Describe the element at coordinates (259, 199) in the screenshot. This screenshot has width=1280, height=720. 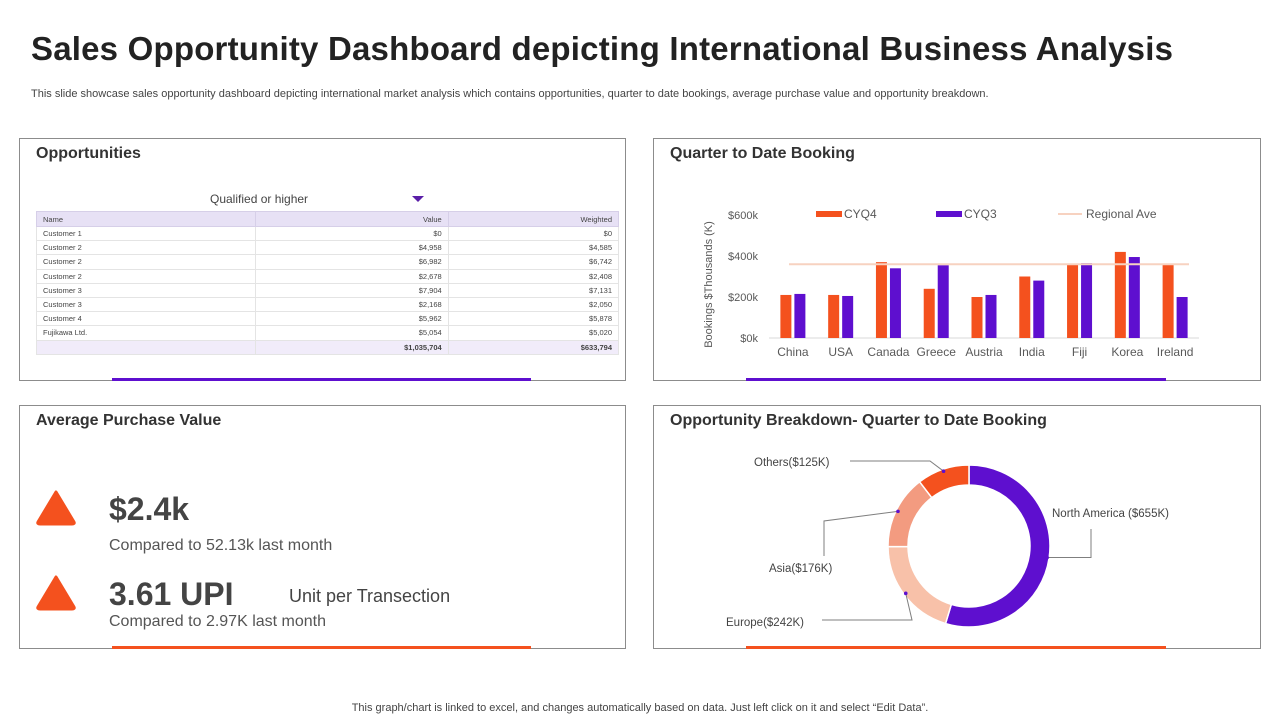
I see `qualified-filter-dropdown: Qualified or higher` at that location.